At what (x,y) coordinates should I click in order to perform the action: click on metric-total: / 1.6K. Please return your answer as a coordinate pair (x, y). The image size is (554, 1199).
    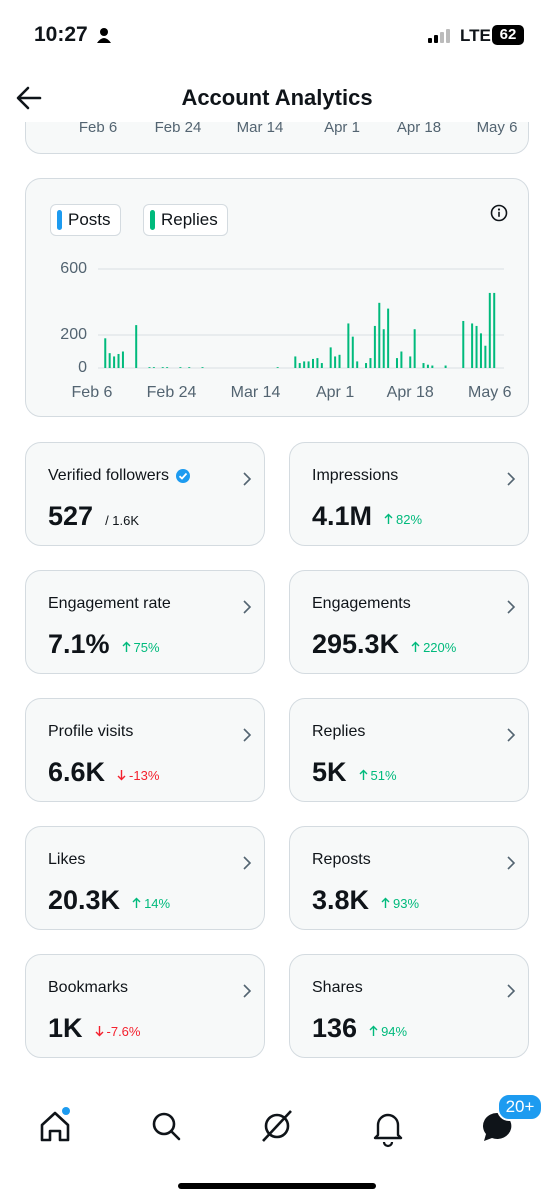
    Looking at the image, I should click on (122, 520).